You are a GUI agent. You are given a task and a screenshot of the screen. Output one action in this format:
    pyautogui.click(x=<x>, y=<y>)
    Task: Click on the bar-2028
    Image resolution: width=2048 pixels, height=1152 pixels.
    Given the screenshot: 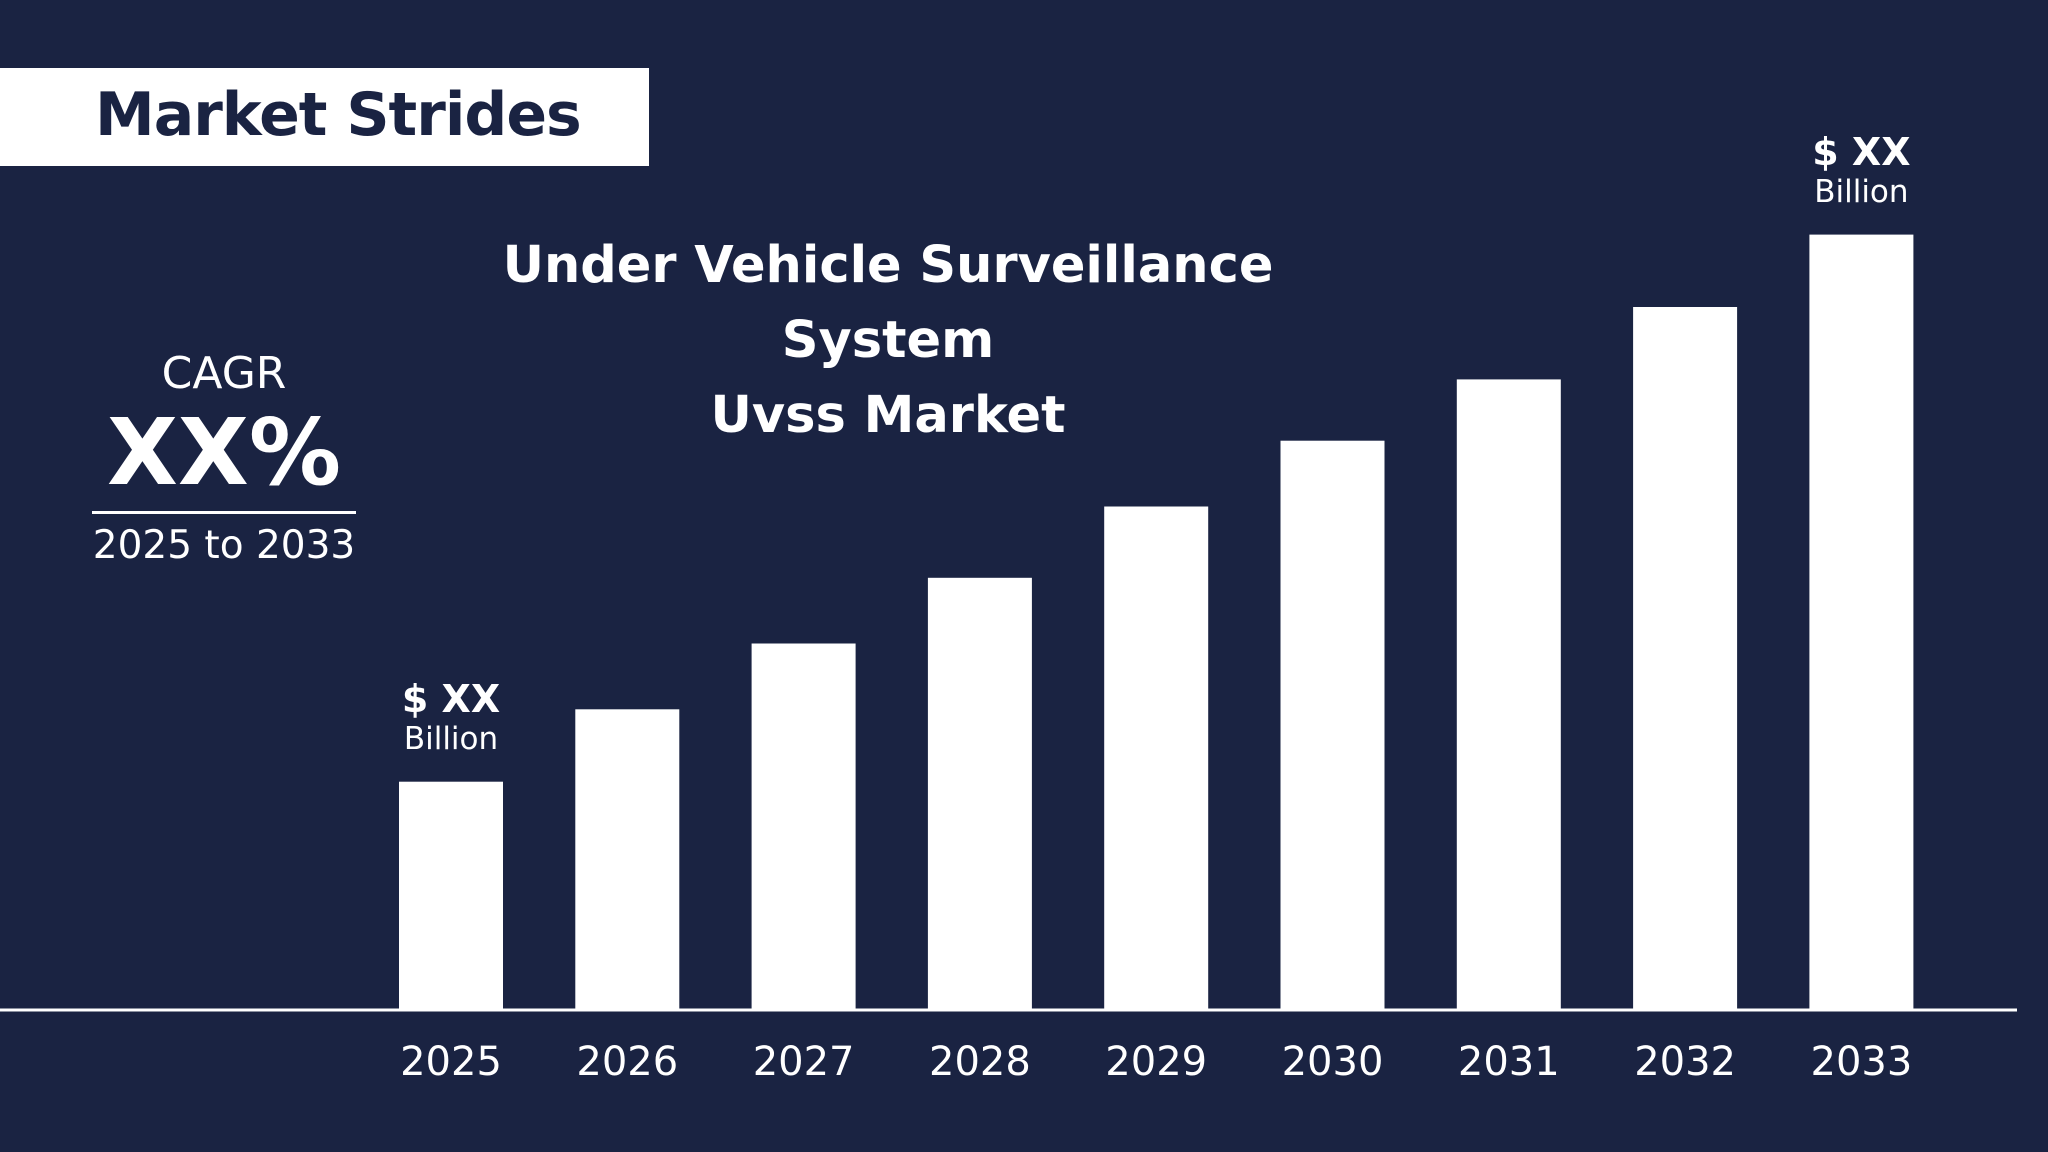 What is the action you would take?
    pyautogui.click(x=979, y=793)
    